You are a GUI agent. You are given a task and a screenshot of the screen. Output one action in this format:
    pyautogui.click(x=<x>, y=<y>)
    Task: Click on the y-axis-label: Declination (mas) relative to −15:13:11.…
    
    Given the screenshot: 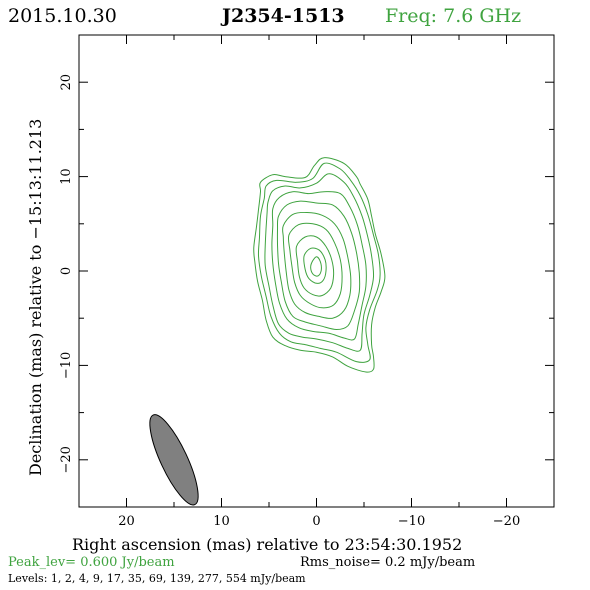 What is the action you would take?
    pyautogui.click(x=35, y=297)
    